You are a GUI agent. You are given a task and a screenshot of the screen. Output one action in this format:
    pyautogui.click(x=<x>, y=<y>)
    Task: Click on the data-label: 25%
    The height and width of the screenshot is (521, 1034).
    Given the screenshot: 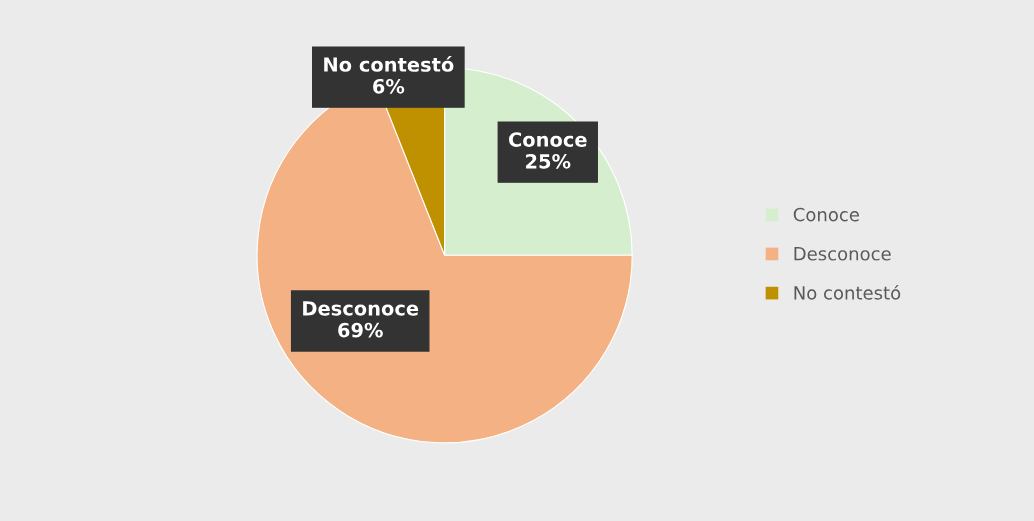 What is the action you would take?
    pyautogui.click(x=548, y=161)
    